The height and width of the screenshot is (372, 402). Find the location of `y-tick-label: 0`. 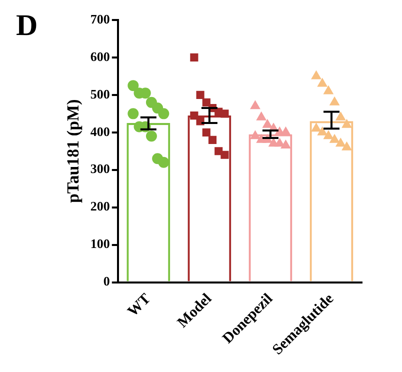

y-tick-label: 0 is located at coordinates (106, 281).